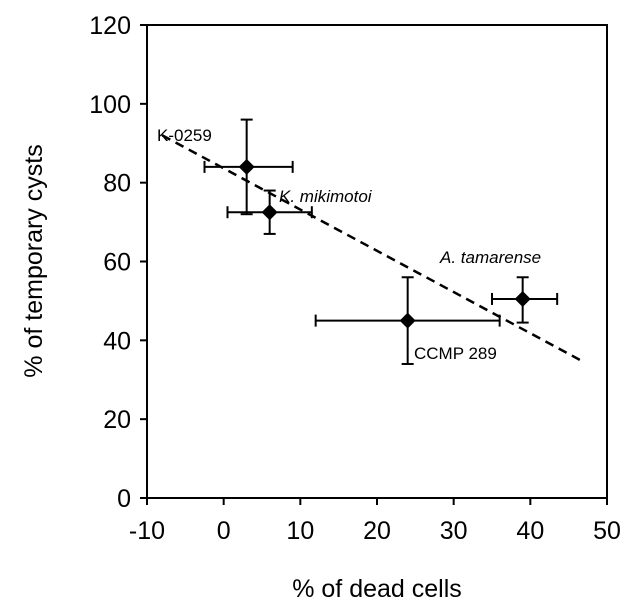 The image size is (639, 605). Describe the element at coordinates (184, 135) in the screenshot. I see `annotation-k0259: K-0259` at that location.